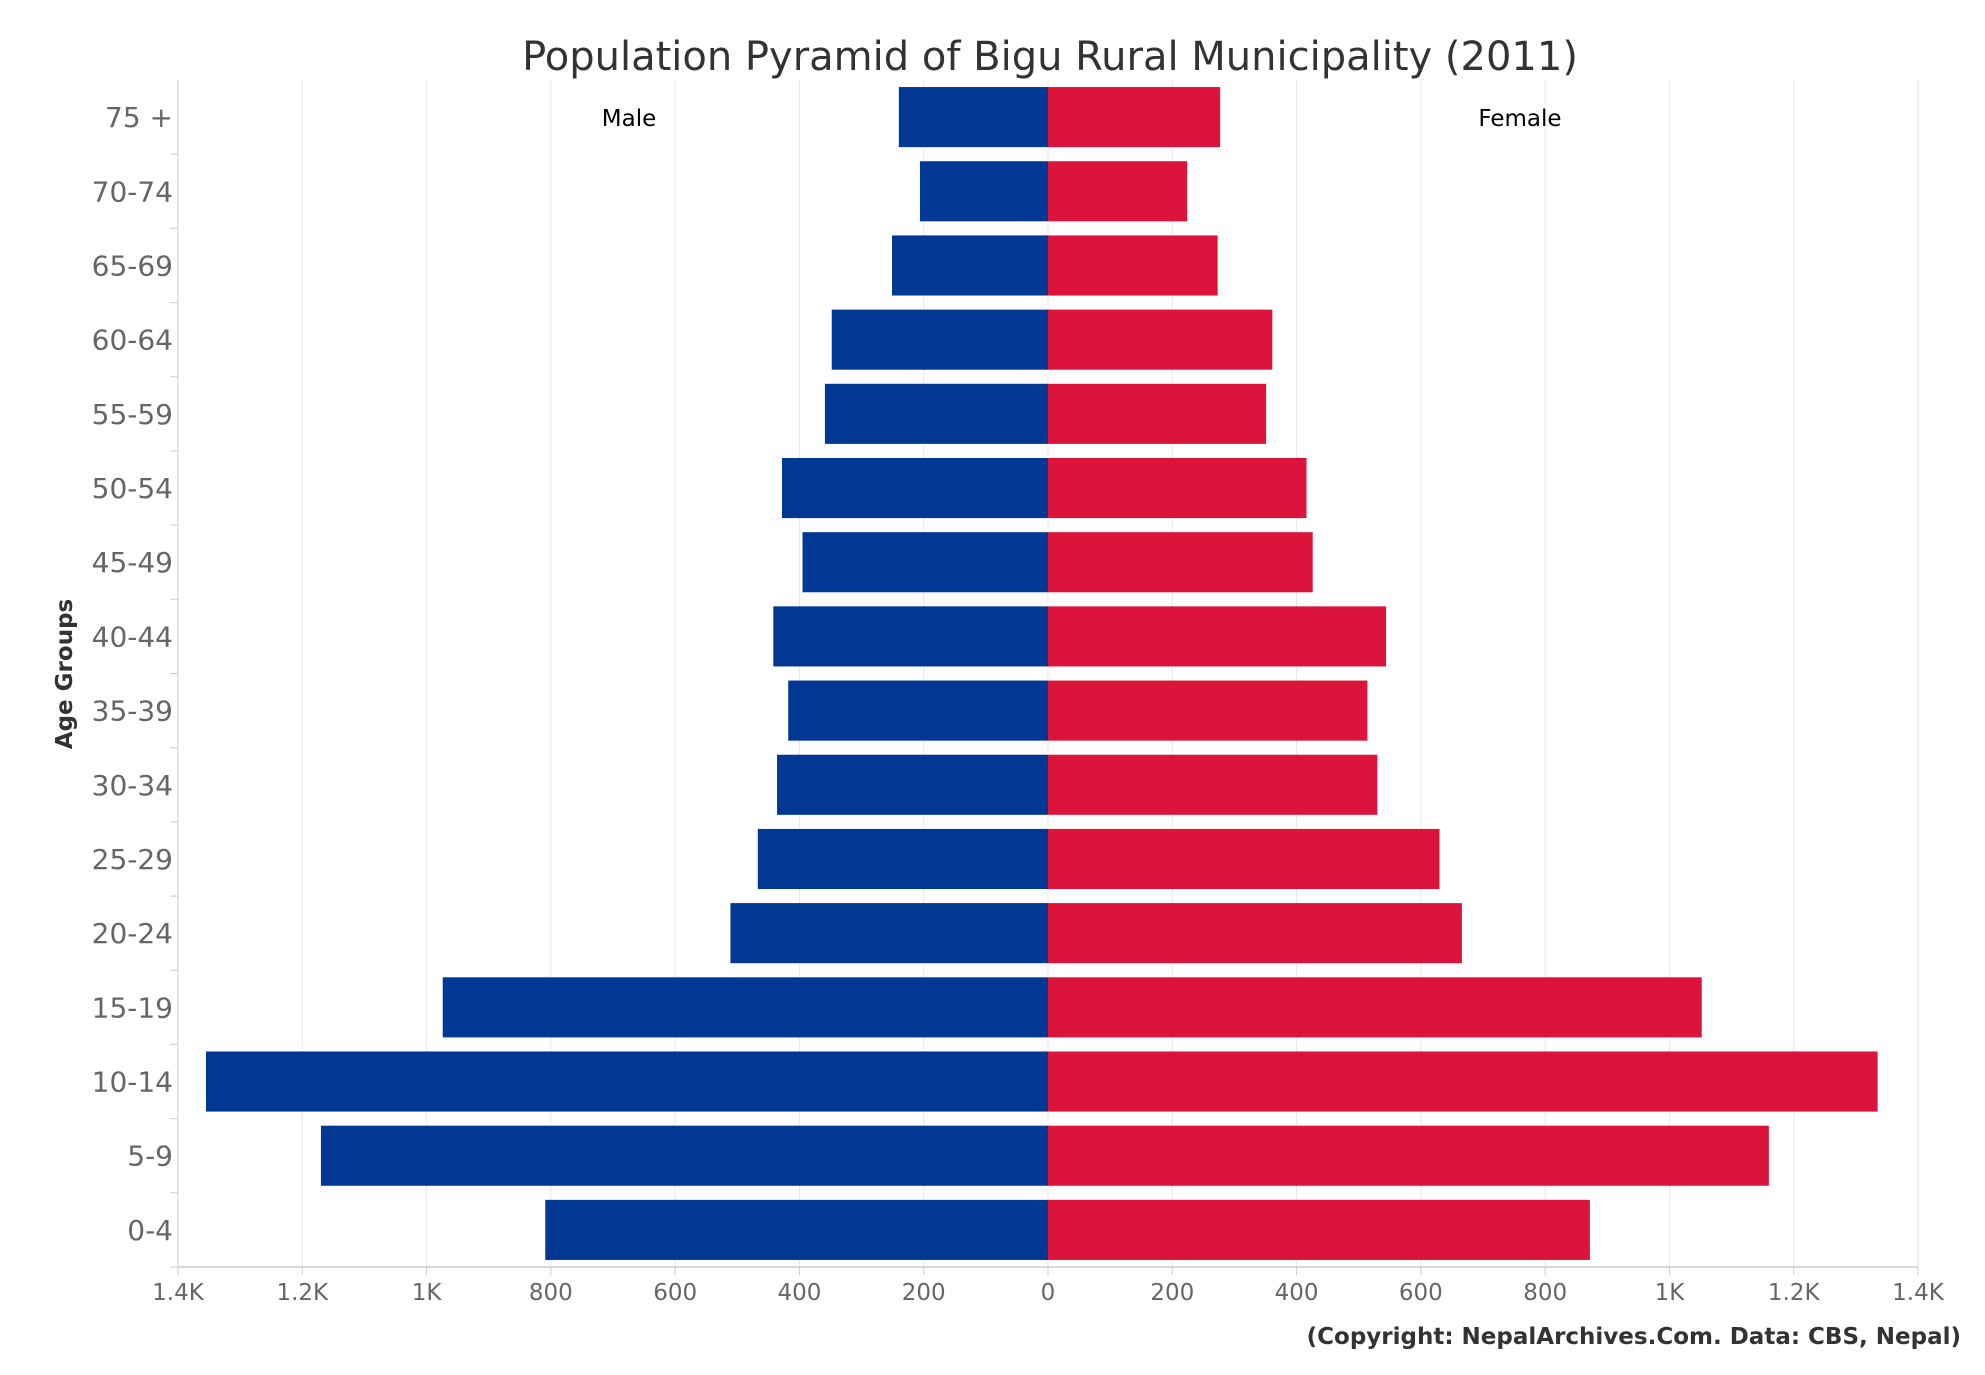 The image size is (1985, 1375). Describe the element at coordinates (150, 1230) in the screenshot. I see `y-tick-label: 0-4` at that location.